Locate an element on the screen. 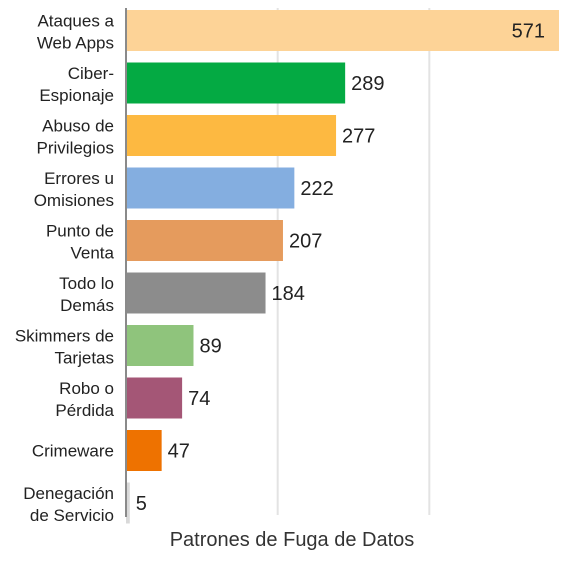 This screenshot has width=586, height=562. value-label-2: 289 is located at coordinates (367, 84).